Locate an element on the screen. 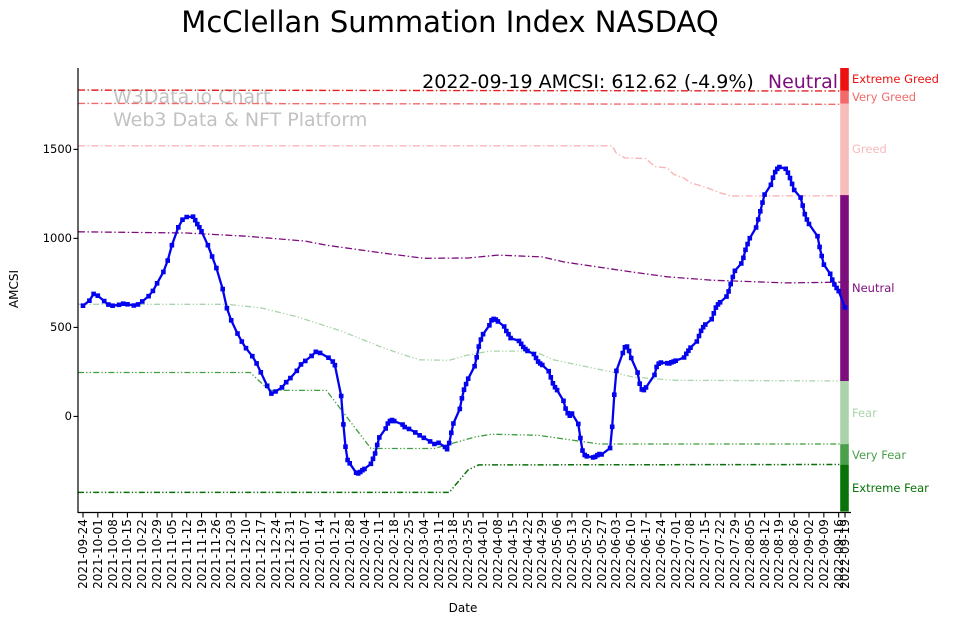 Image resolution: width=968 pixels, height=633 pixels. sentiment-label-fear: Fear is located at coordinates (864, 412).